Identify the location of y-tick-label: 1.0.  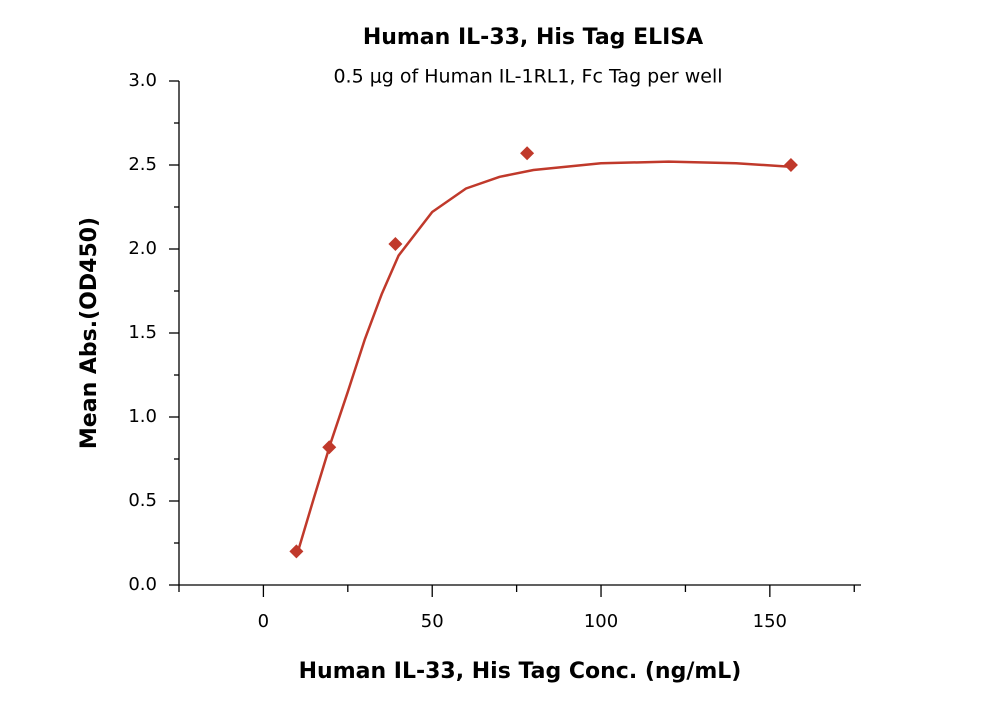
(142, 416).